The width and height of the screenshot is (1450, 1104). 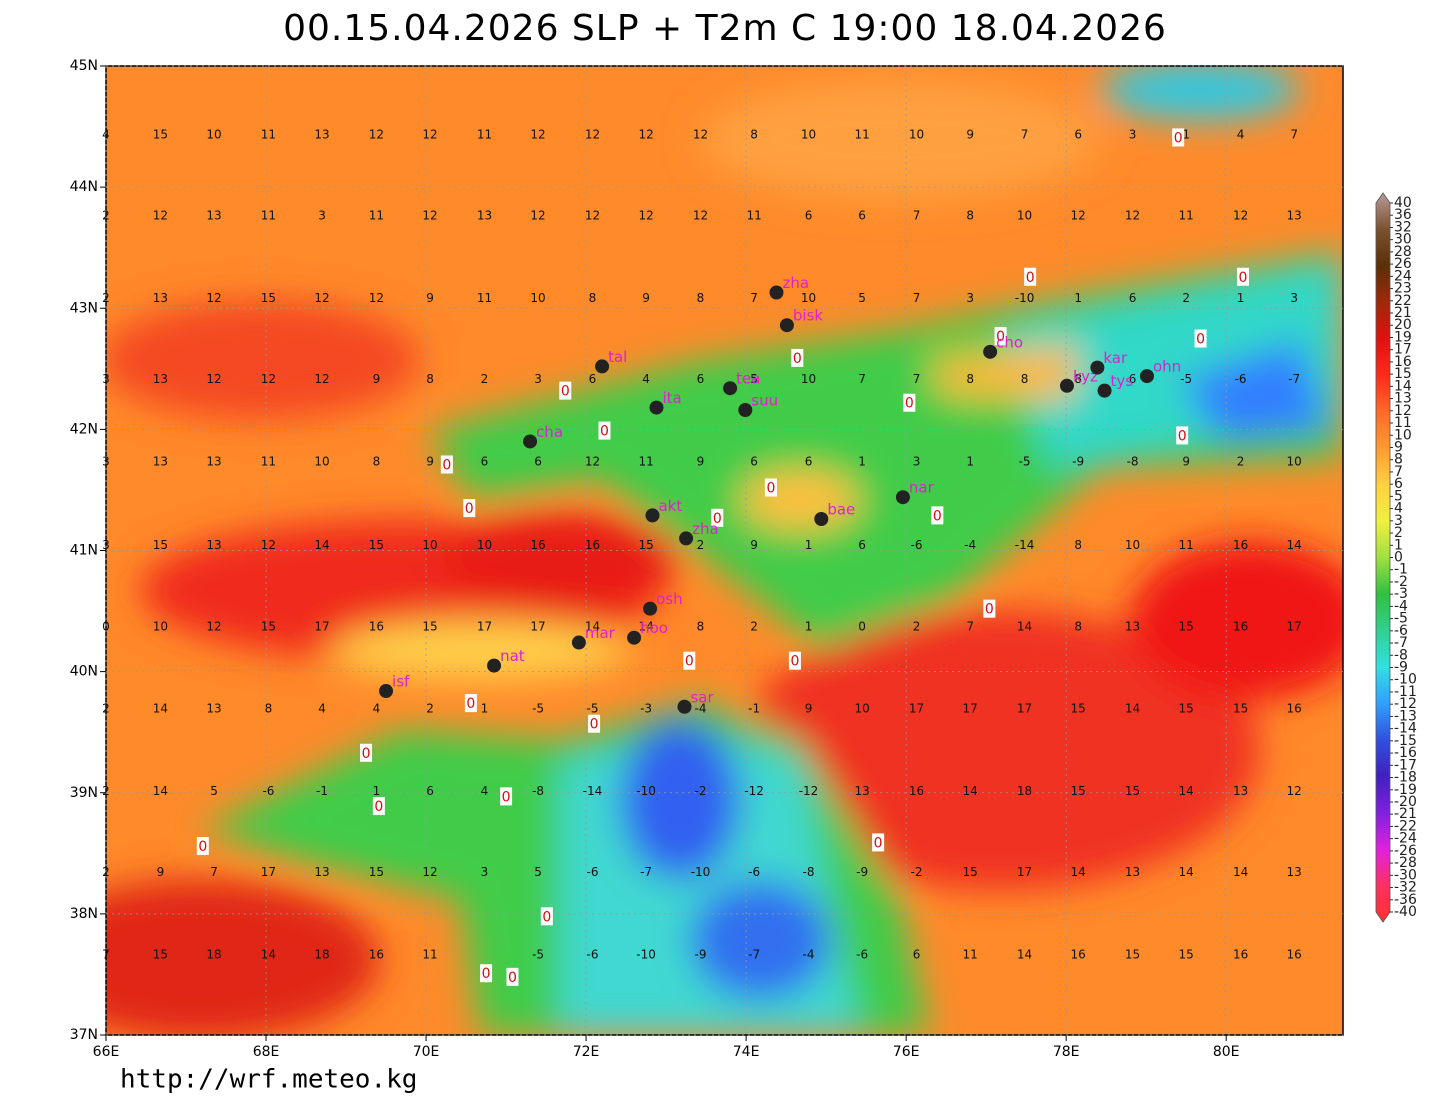 What do you see at coordinates (593, 791) in the screenshot?
I see `grid-value: -14` at bounding box center [593, 791].